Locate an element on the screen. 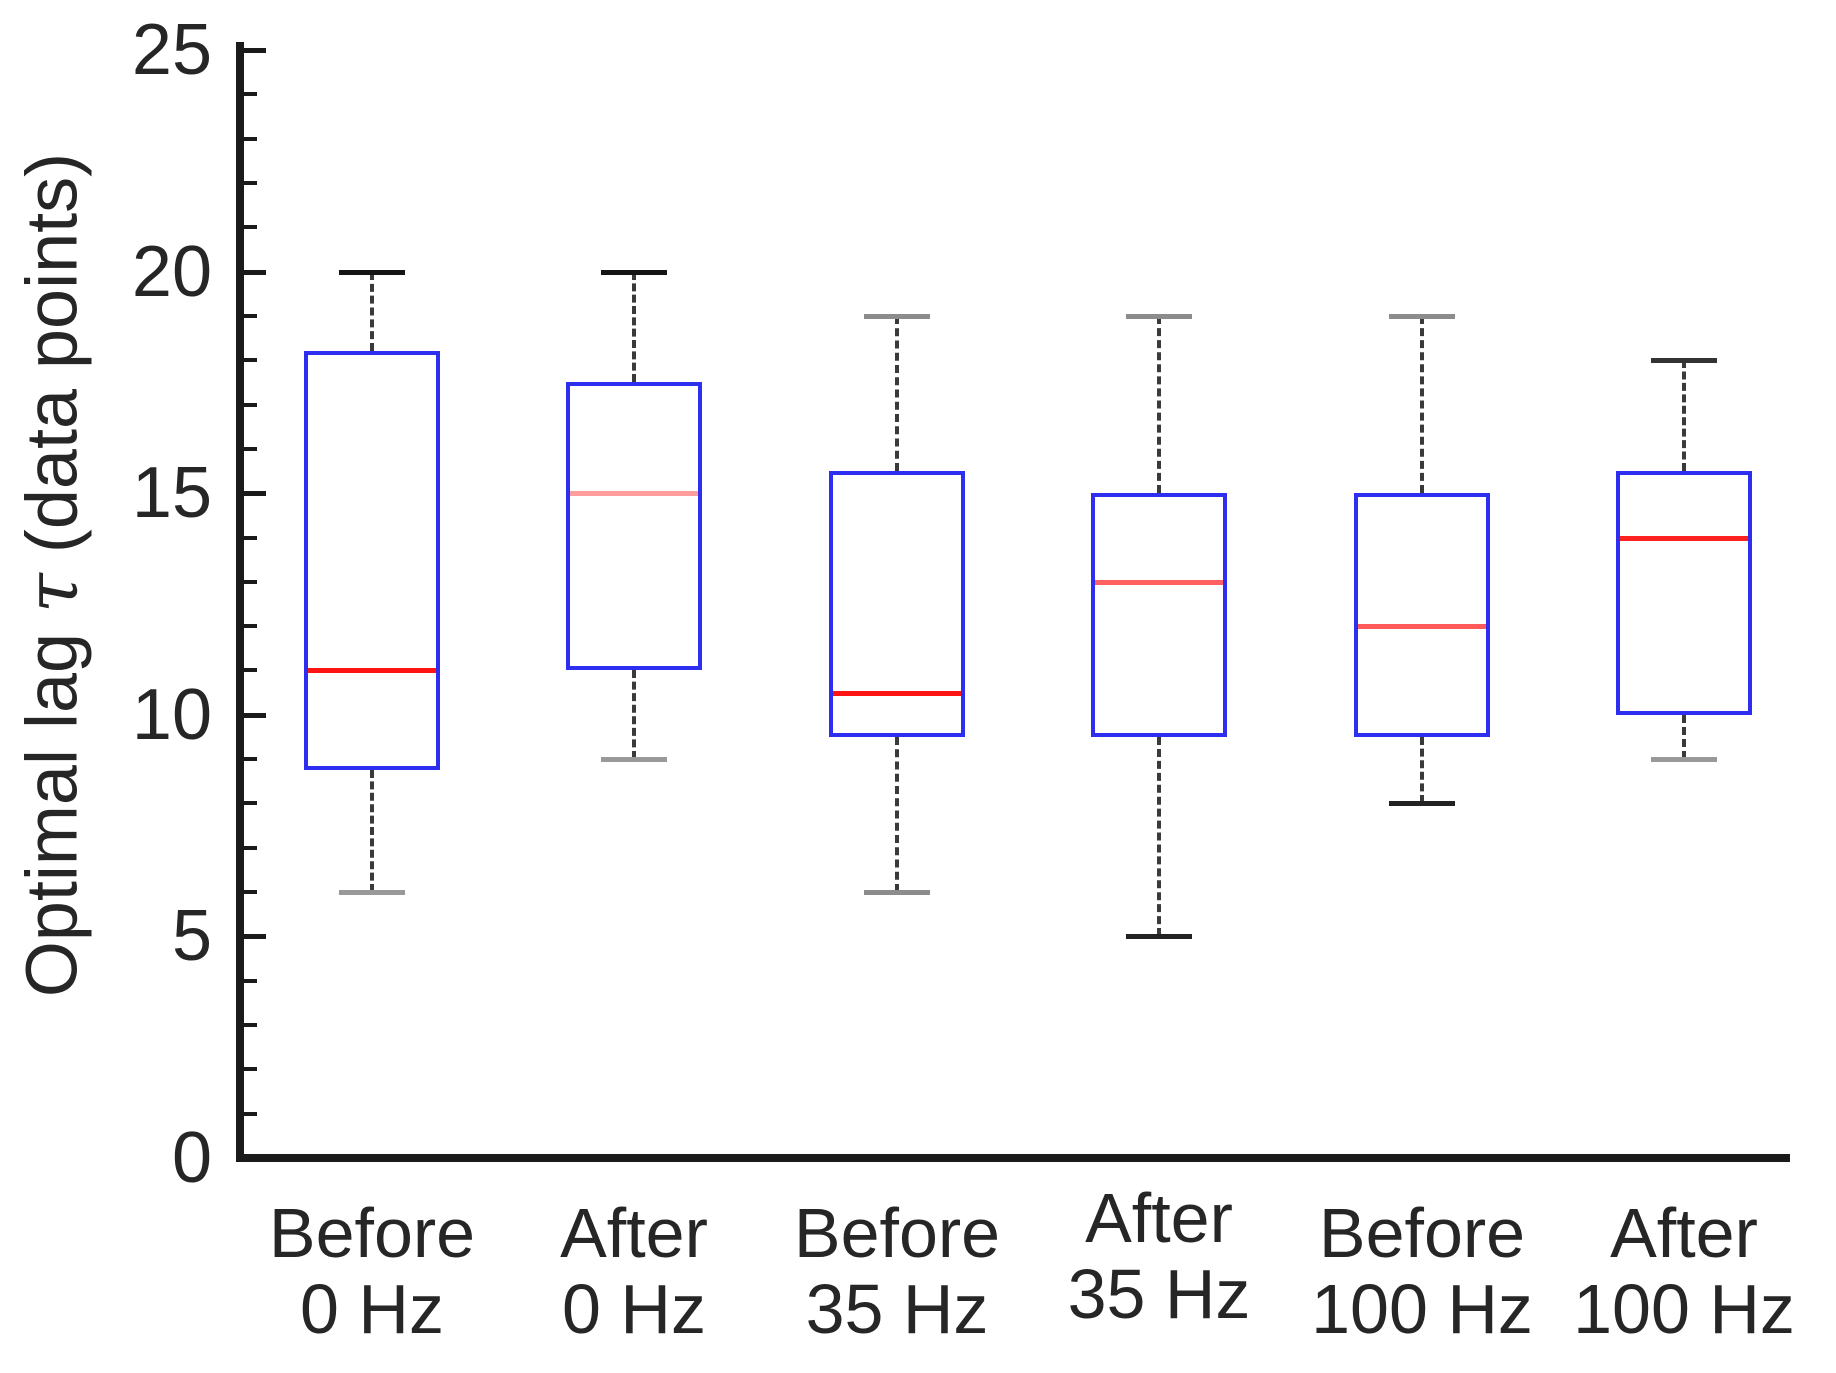 The width and height of the screenshot is (1836, 1373). y-tick-label: 15 is located at coordinates (171, 493).